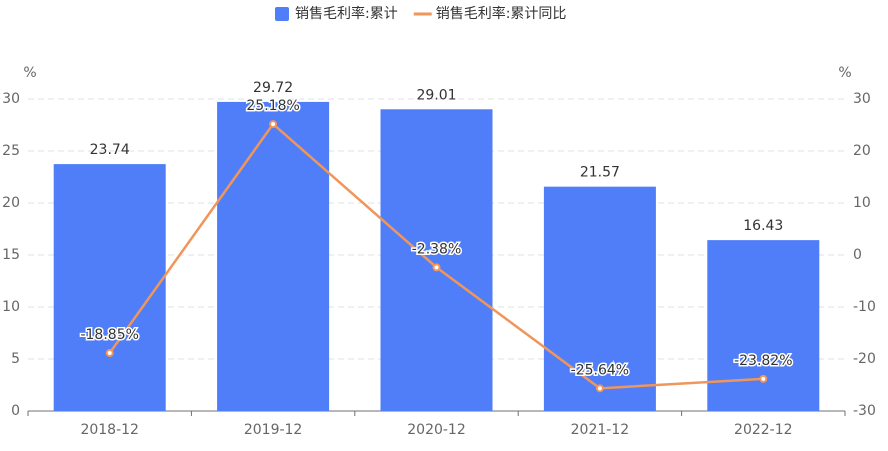  Describe the element at coordinates (436, 430) in the screenshot. I see `x-tick-label: 2020-12` at that location.